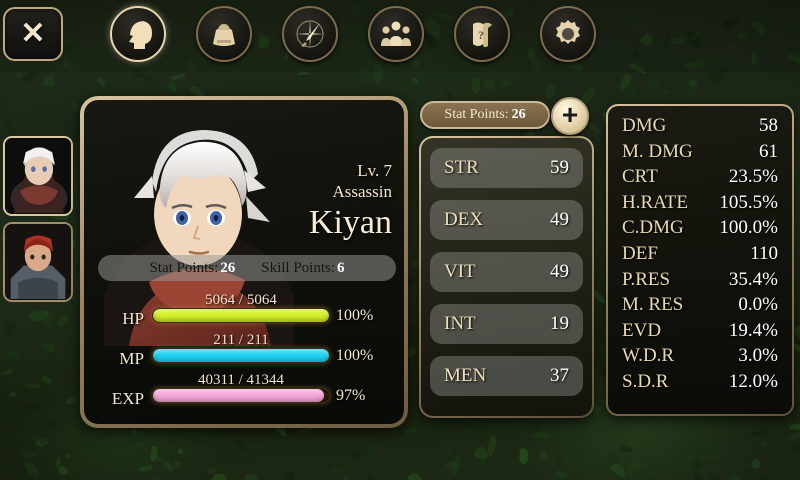 This screenshot has height=480, width=800. I want to click on tab-character, so click(138, 34).